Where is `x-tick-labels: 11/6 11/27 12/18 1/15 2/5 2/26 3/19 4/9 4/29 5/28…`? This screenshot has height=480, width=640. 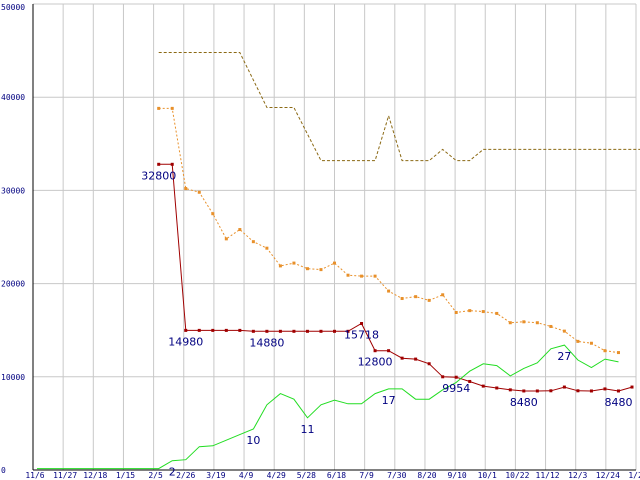
x-tick-labels: 11/6 11/27 12/18 1/15 2/5 2/26 3/19 4/9 4/29 5/28… is located at coordinates (332, 475).